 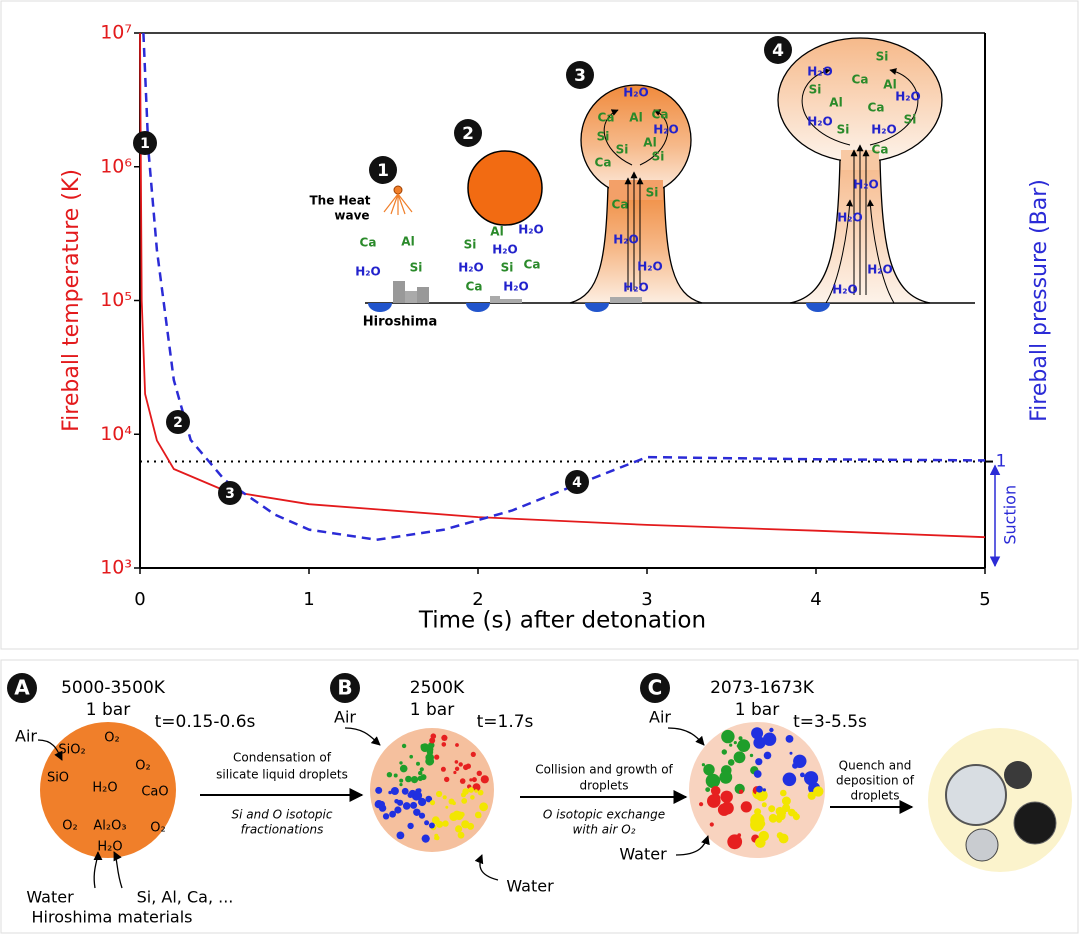 I want to click on step-caption: Quench and, so click(x=875, y=766).